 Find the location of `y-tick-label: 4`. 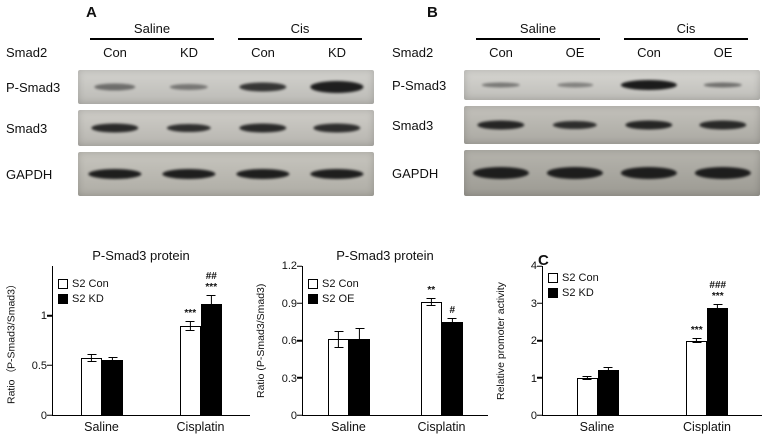

y-tick-label: 4 is located at coordinates (533, 266).